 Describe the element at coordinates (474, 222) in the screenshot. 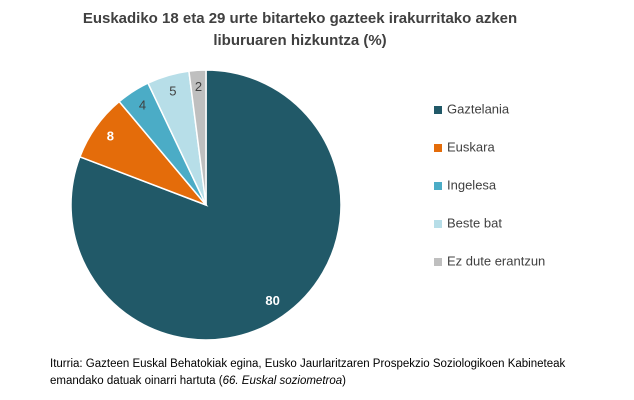

I see `legend-label: Beste bat` at that location.